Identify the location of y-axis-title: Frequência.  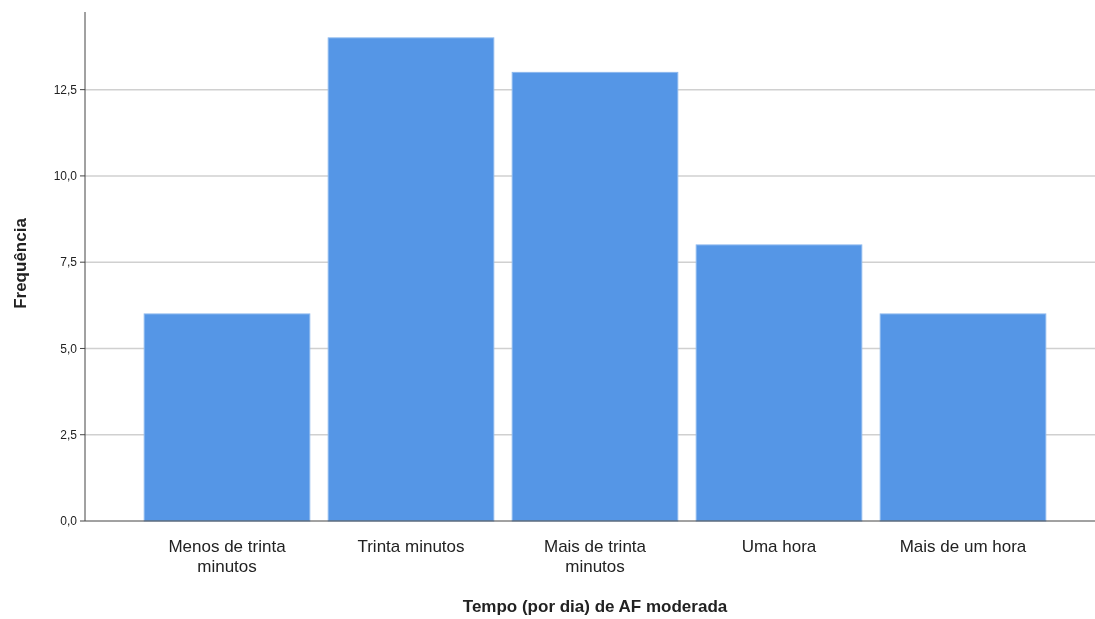
(20, 263).